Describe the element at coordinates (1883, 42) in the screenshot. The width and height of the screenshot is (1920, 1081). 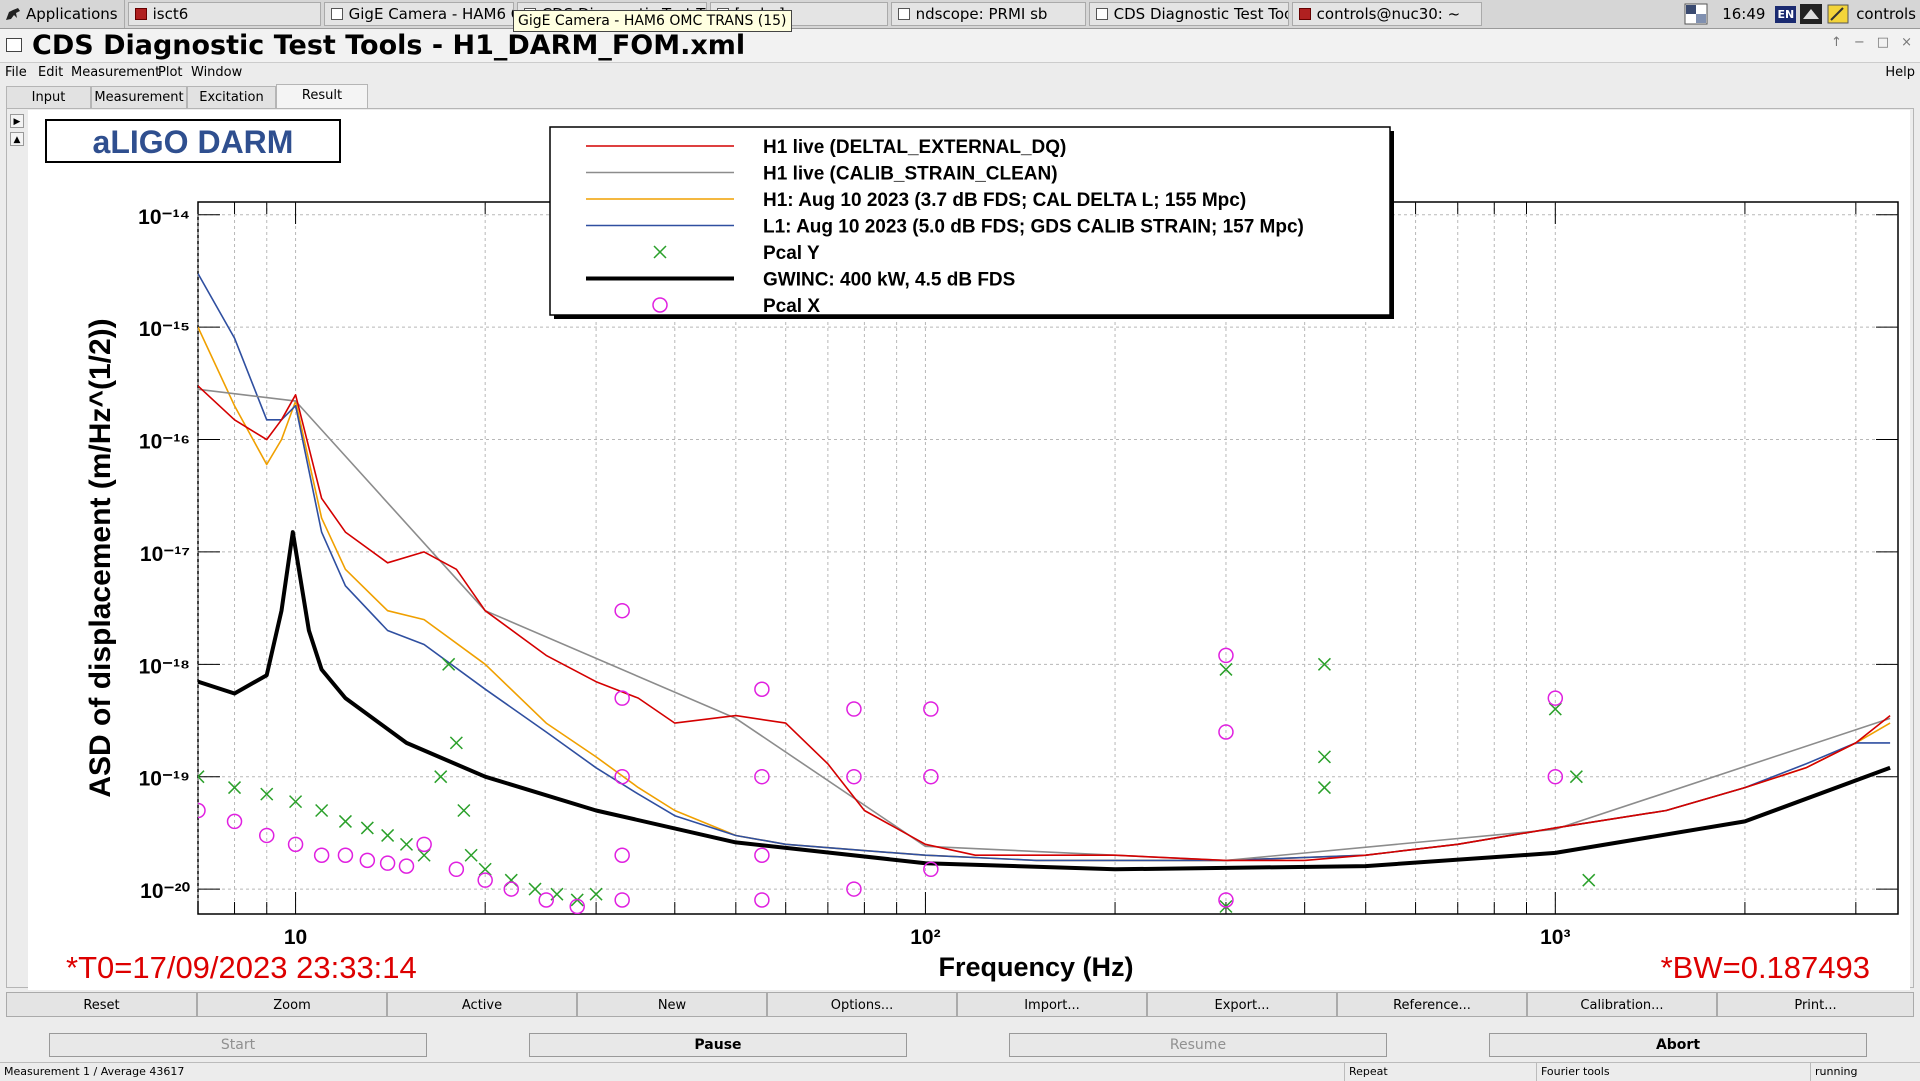
I see `window-maximize-button: □` at that location.